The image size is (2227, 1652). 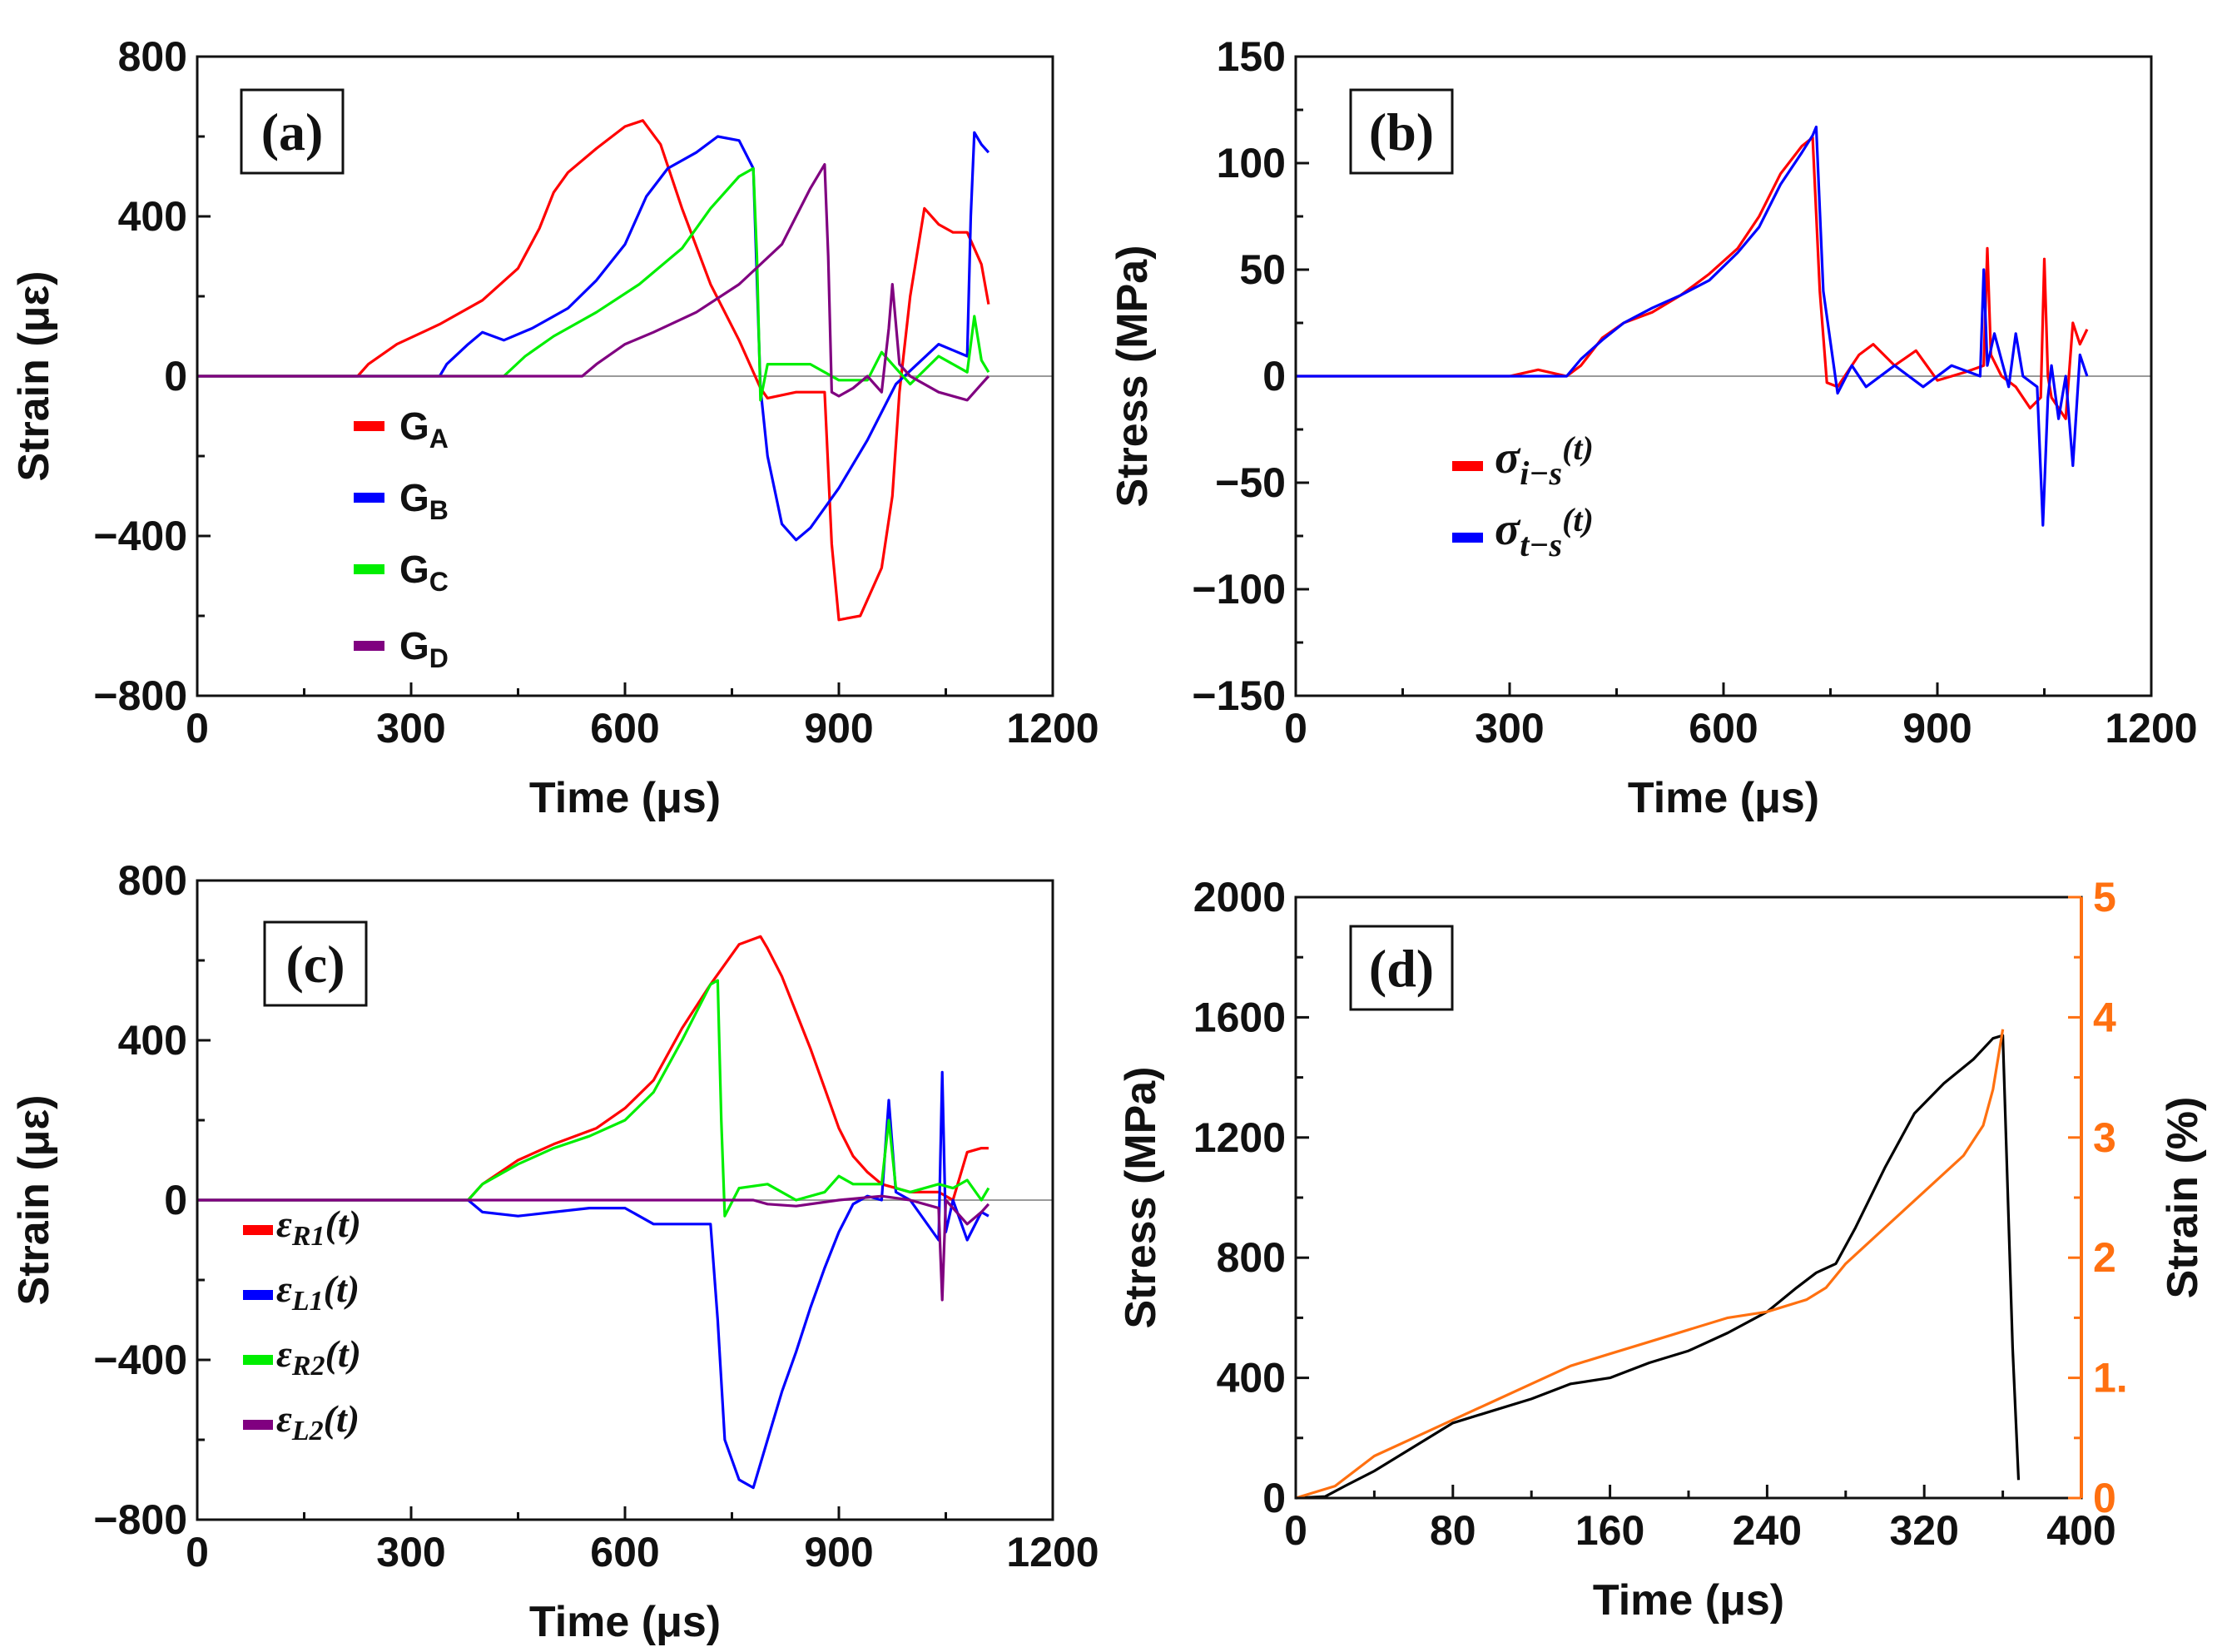 What do you see at coordinates (1240, 1137) in the screenshot?
I see `y-tick-label: 1200` at bounding box center [1240, 1137].